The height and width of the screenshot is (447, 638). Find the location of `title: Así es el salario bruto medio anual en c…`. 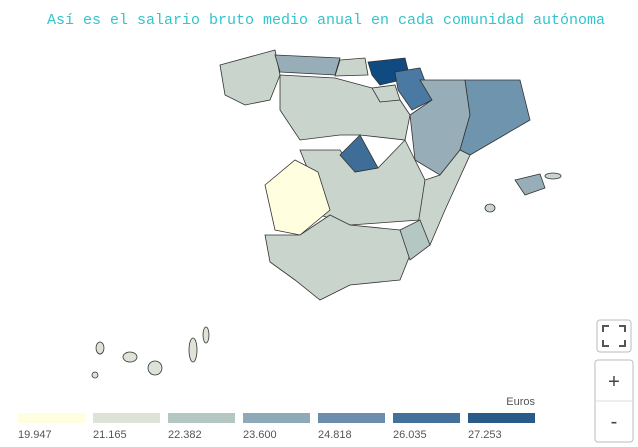

title: Así es el salario bruto medio anual en c… is located at coordinates (326, 20).